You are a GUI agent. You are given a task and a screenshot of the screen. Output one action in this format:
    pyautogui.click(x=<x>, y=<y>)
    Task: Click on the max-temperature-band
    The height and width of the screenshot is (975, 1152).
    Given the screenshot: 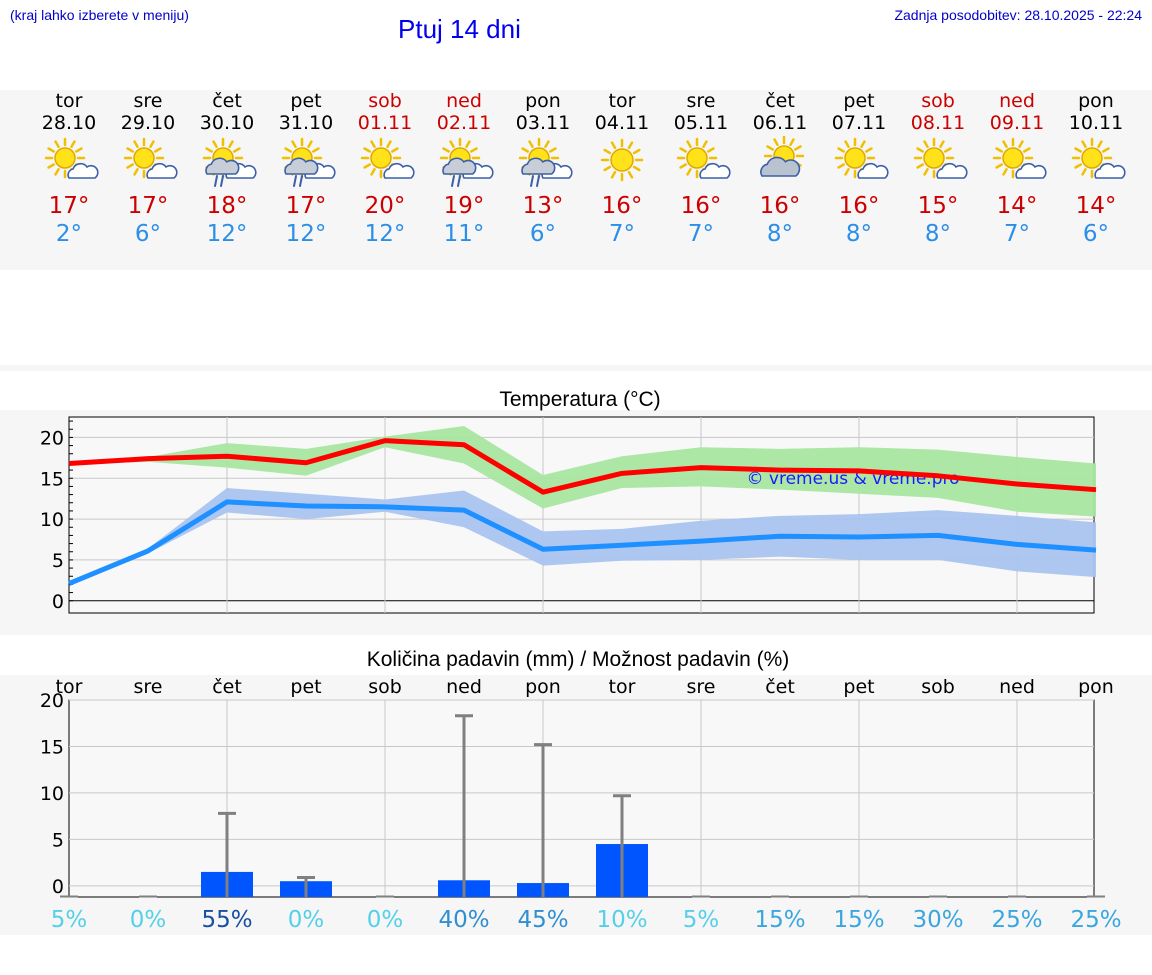 What is the action you would take?
    pyautogui.click(x=582, y=471)
    